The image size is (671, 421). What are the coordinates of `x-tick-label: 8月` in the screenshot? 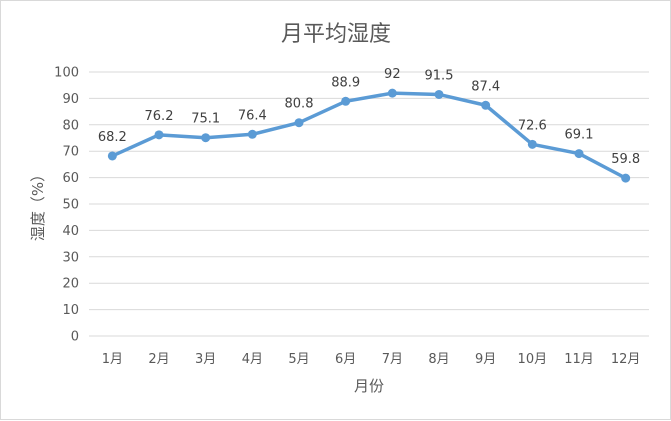 It's located at (438, 359).